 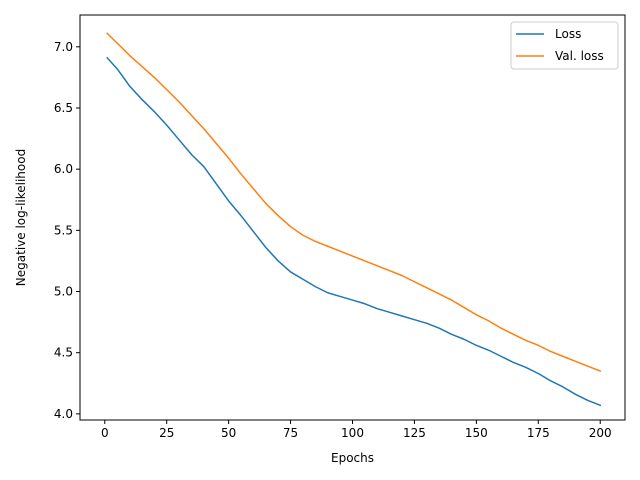 What do you see at coordinates (228, 433) in the screenshot?
I see `x-tick-label: 50` at bounding box center [228, 433].